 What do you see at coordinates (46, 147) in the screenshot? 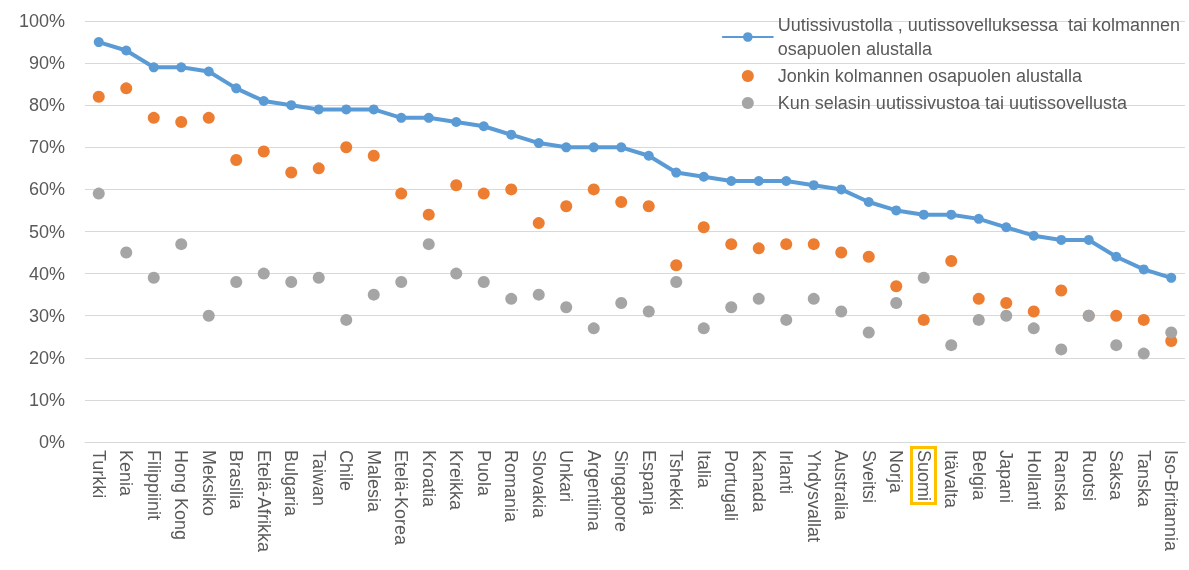
I see `y-tick-label: 70%` at bounding box center [46, 147].